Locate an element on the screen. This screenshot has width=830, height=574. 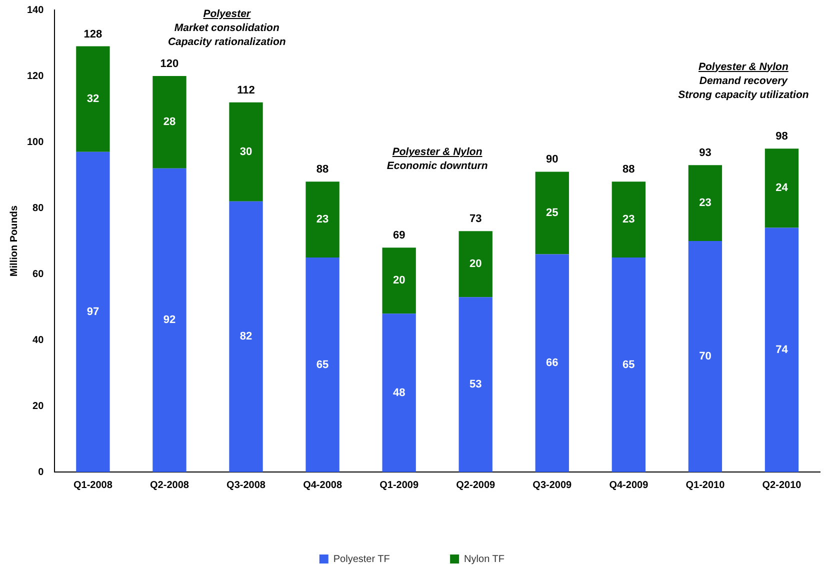
y-tick-label: 0 is located at coordinates (41, 472).